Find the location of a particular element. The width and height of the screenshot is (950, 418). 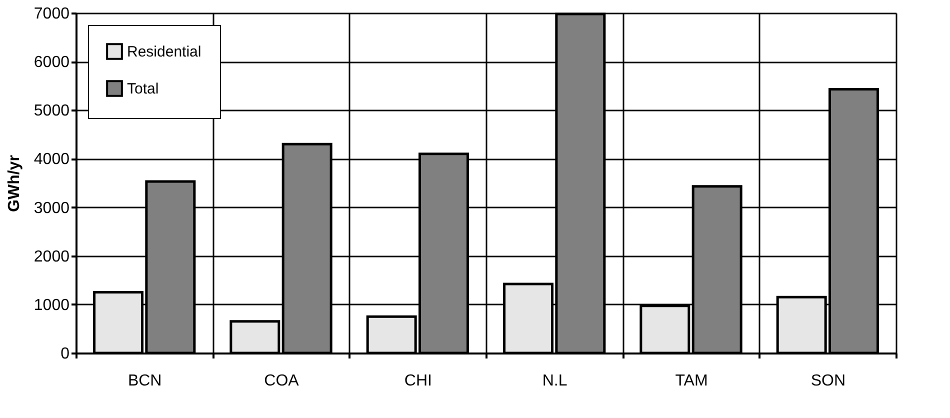

legend-label: Residential is located at coordinates (164, 52).